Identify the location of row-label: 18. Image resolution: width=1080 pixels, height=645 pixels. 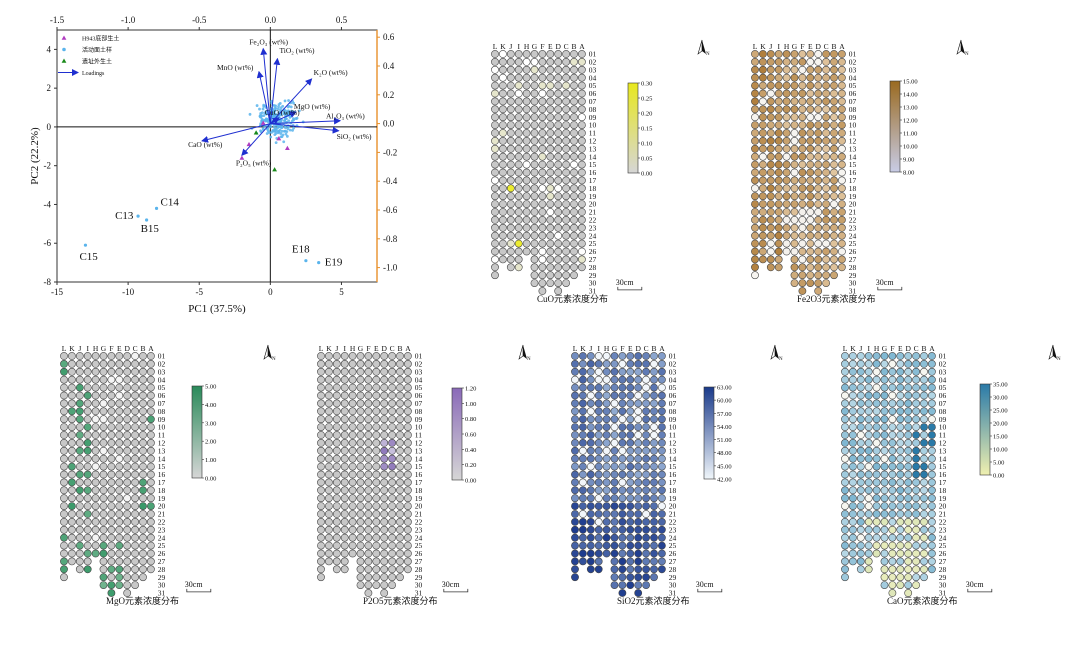
(162, 490).